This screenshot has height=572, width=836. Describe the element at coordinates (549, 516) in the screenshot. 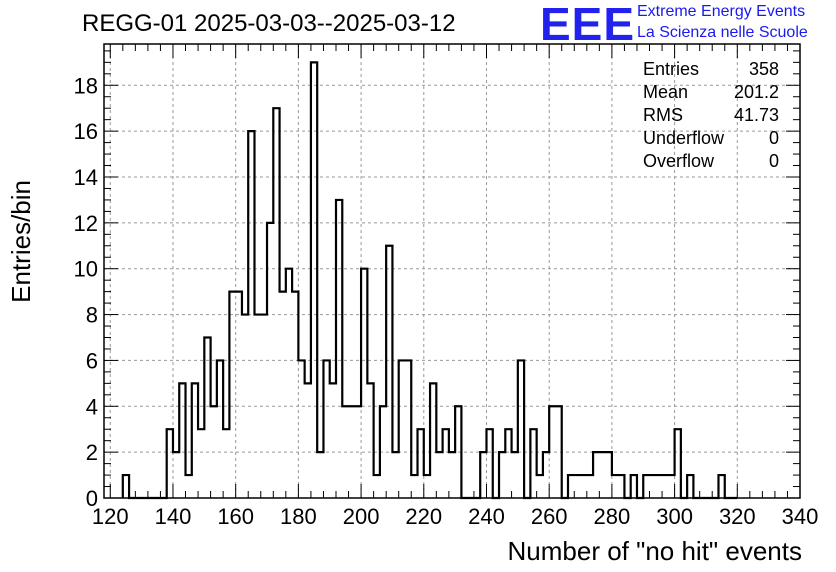

I see `x-tick-label: 260` at that location.